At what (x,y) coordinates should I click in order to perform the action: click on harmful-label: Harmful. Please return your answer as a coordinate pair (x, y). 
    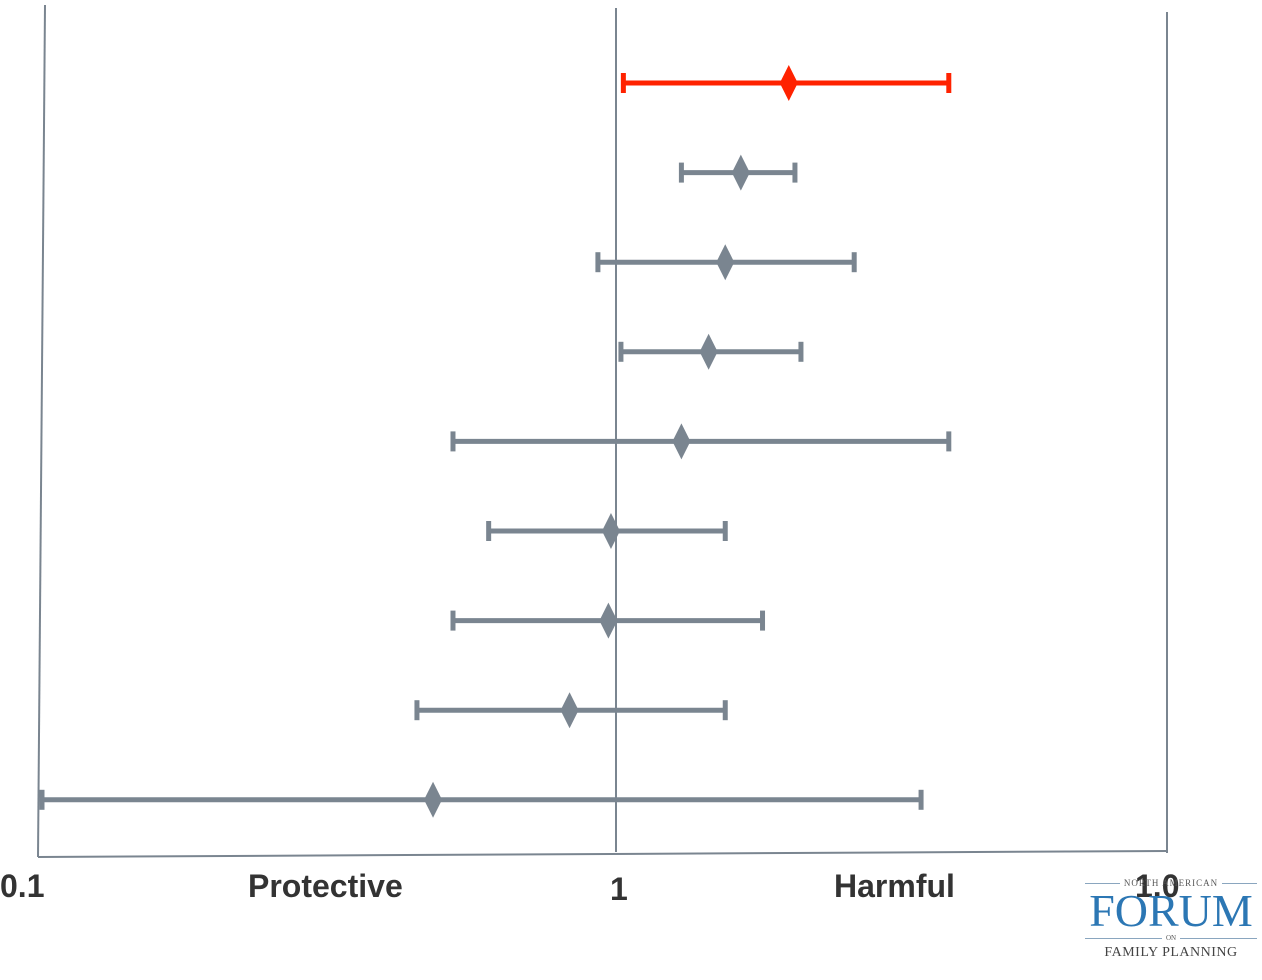
    Looking at the image, I should click on (894, 886).